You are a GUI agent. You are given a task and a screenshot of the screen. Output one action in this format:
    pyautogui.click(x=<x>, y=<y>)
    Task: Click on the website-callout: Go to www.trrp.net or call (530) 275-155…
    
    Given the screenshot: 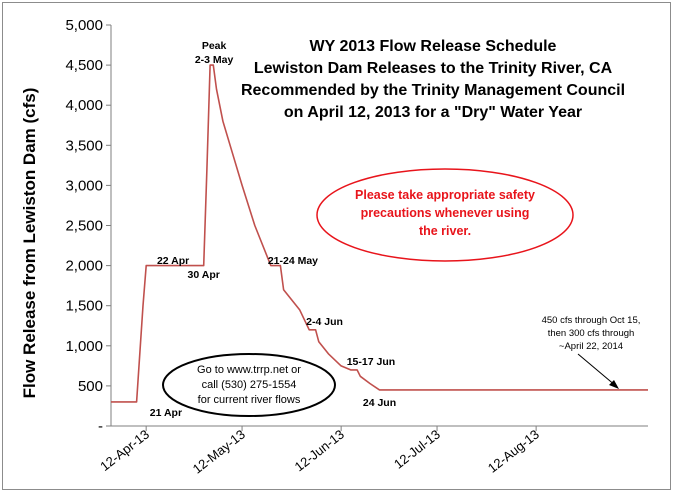 What is the action you would take?
    pyautogui.click(x=249, y=385)
    